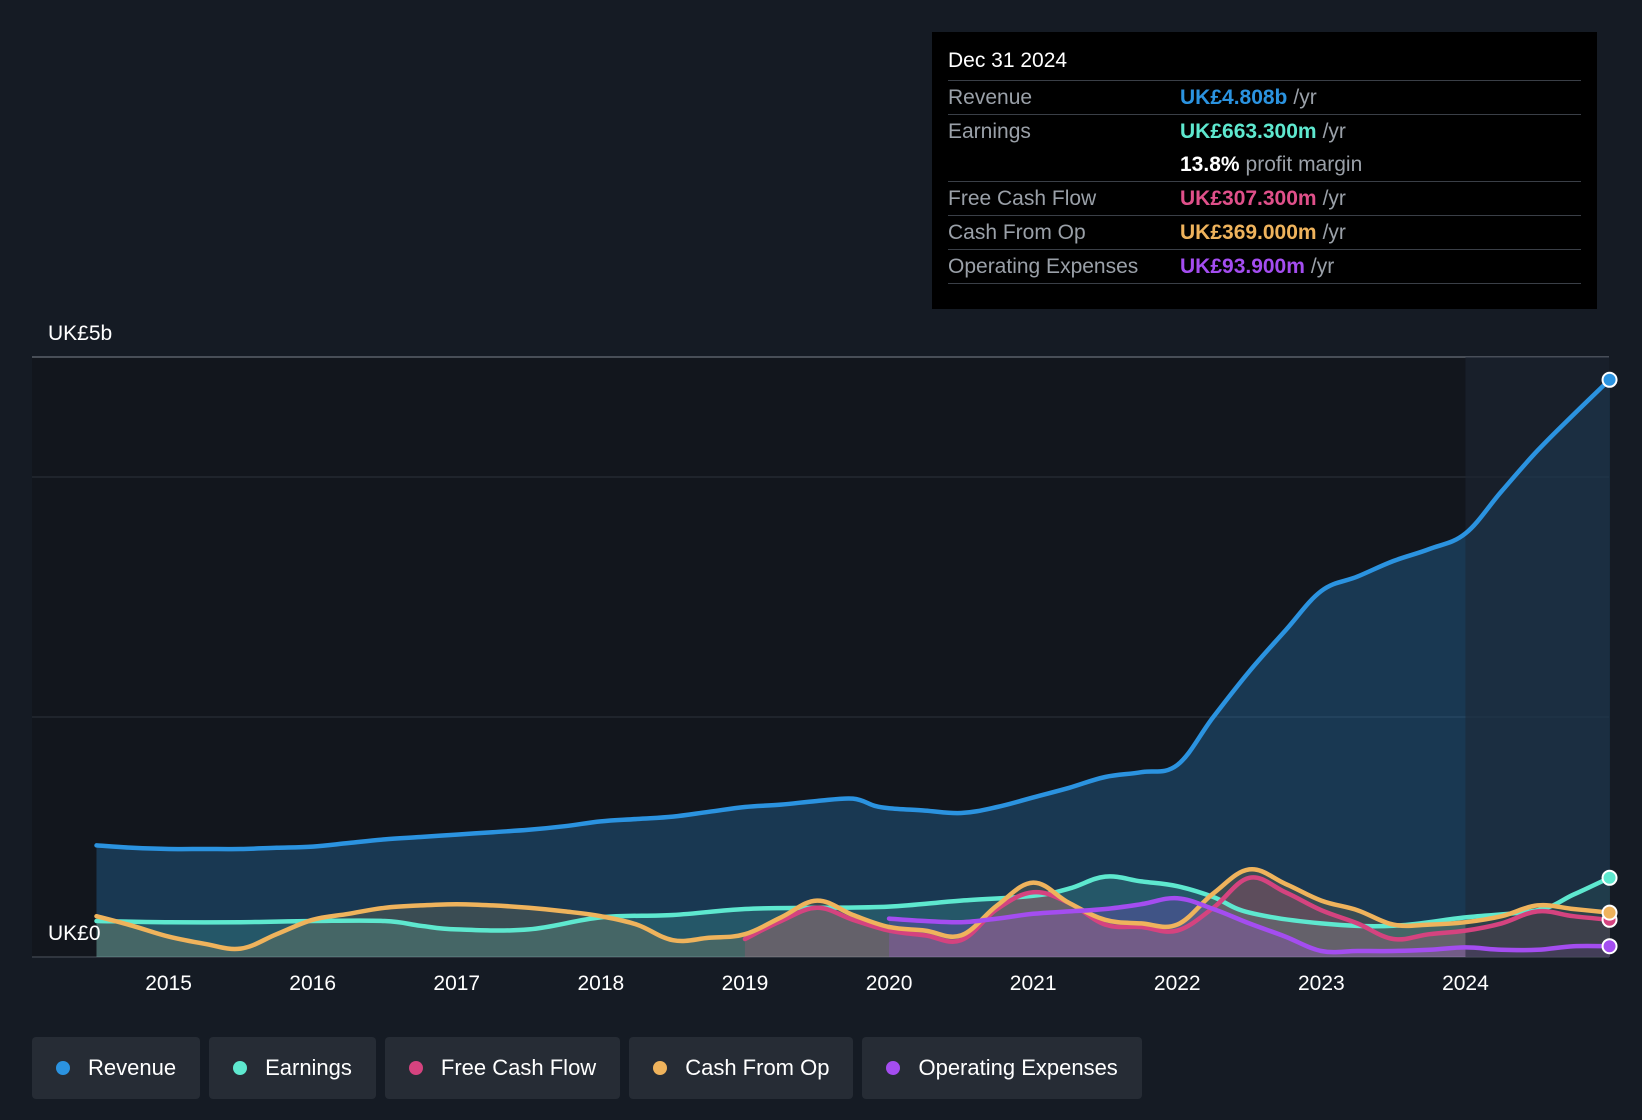  I want to click on x-tick-label: 2016, so click(312, 983).